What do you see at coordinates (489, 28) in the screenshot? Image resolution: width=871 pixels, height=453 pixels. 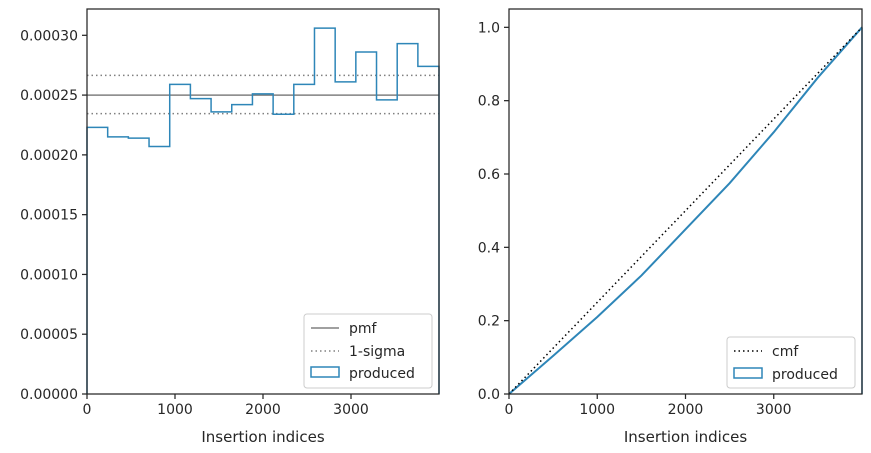 I see `y-tick-label: 1.0` at bounding box center [489, 28].